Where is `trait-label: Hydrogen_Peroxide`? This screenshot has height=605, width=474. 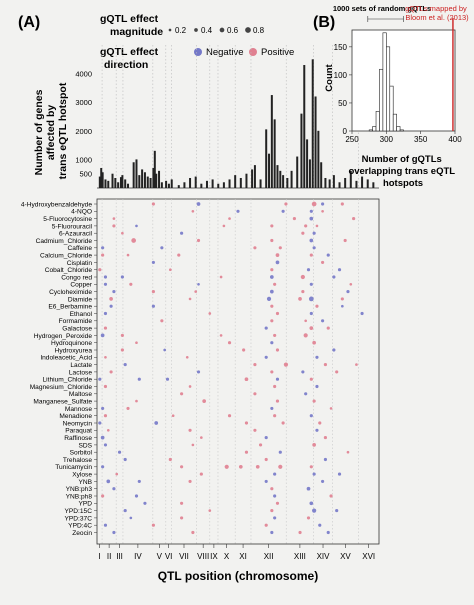
trait-label: Hydrogen_Peroxide is located at coordinates (63, 336).